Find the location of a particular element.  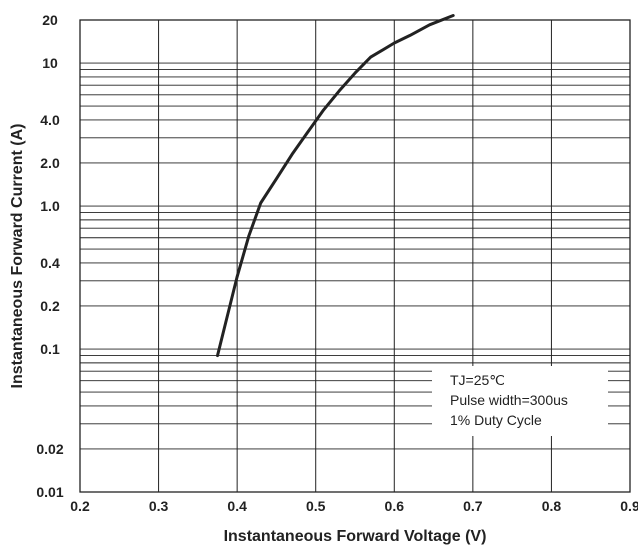

annotation-background is located at coordinates (520, 401).